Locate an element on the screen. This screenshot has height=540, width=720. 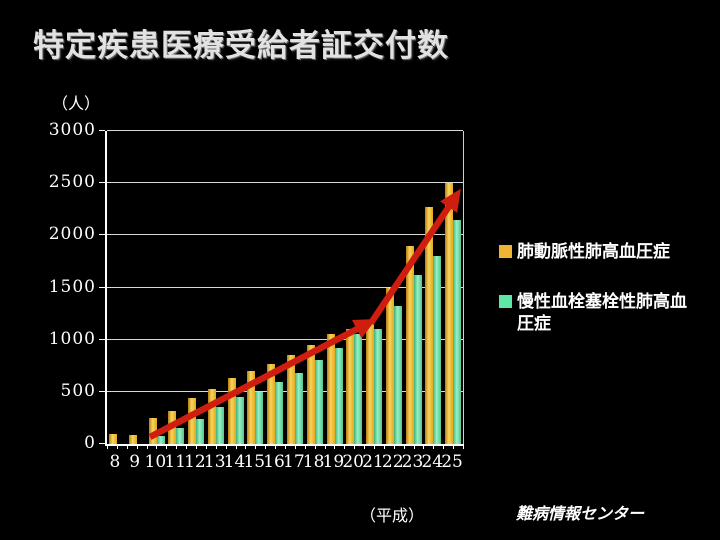
x-tick-label: 18 is located at coordinates (313, 462).